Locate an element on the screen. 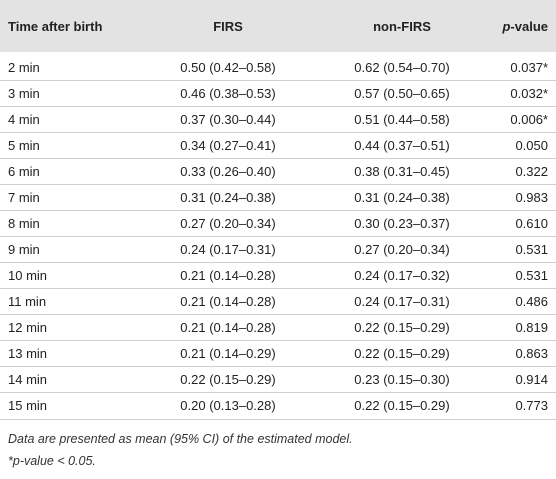 The image size is (556, 479). table-cell: 0.23 (0.15–0.30) is located at coordinates (402, 379).